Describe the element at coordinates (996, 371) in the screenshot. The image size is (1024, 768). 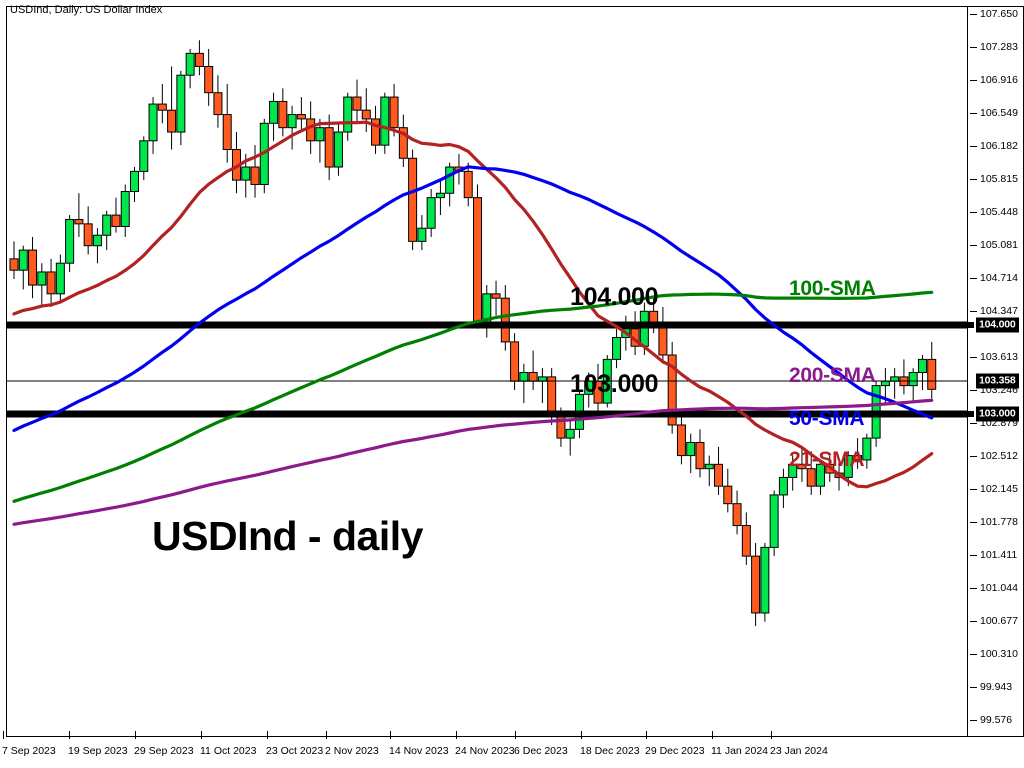
I see `price-axis-frame` at that location.